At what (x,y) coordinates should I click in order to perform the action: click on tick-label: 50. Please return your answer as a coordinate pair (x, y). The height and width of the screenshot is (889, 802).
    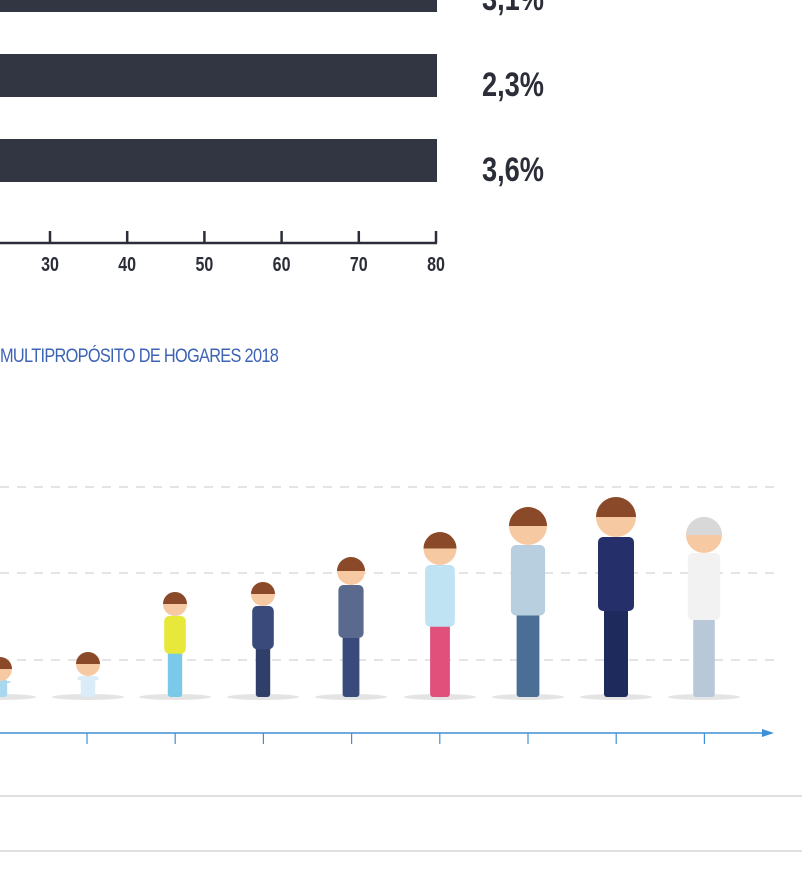
    Looking at the image, I should click on (204, 264).